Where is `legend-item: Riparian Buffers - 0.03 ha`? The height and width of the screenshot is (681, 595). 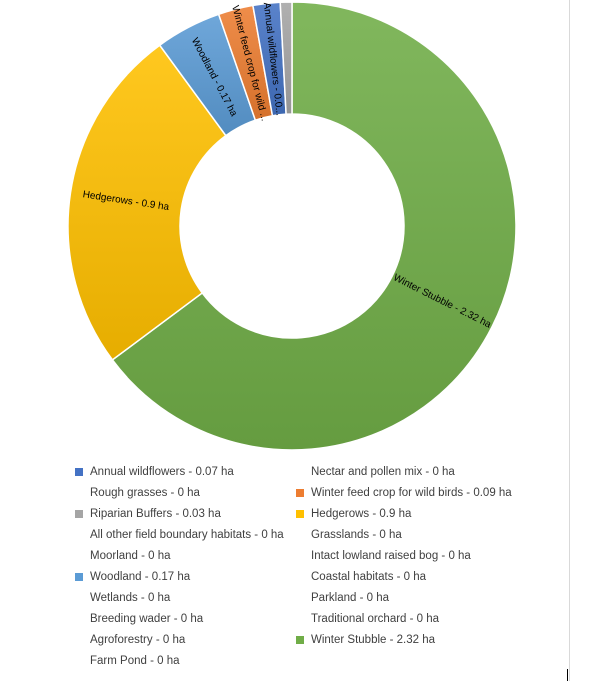 legend-item: Riparian Buffers - 0.03 ha is located at coordinates (148, 513).